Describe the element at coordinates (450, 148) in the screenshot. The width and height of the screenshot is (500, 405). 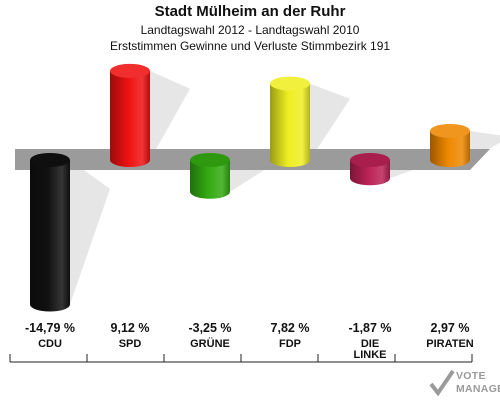
I see `bar-piraten` at that location.